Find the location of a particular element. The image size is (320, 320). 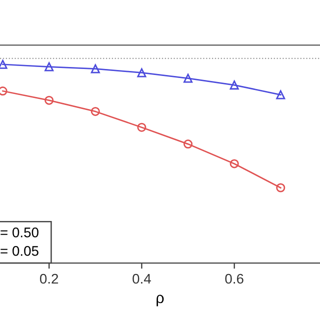

x-tick-label: 0.2 is located at coordinates (49, 279).